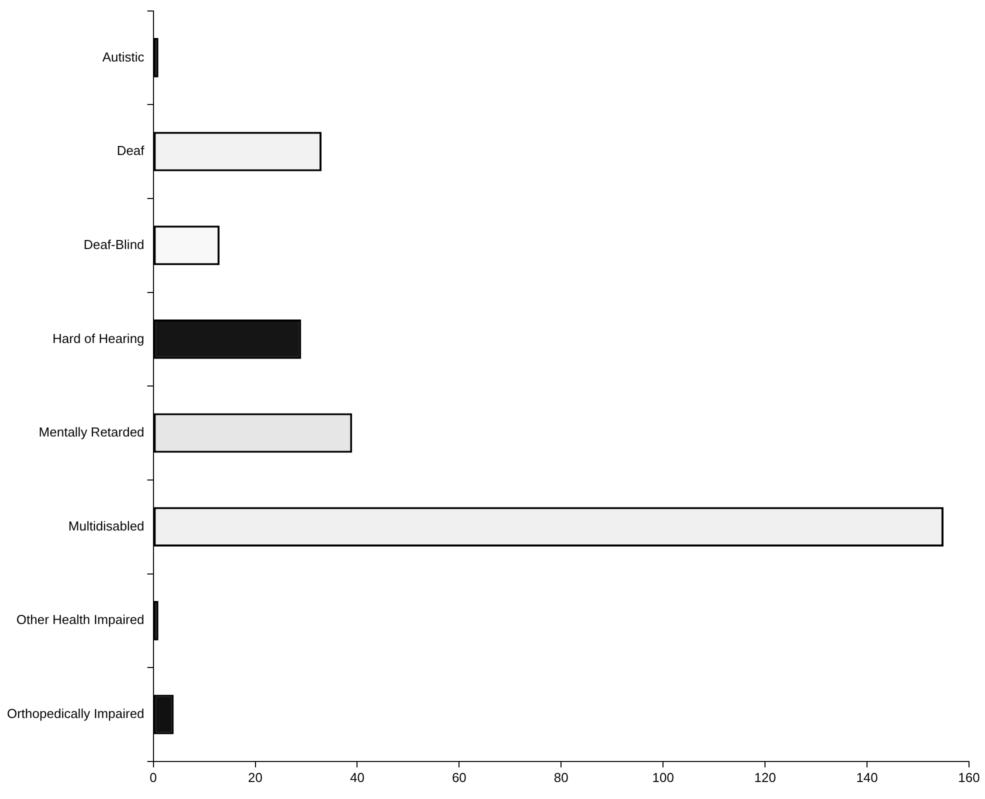  I want to click on x-tick-label: 140, so click(867, 777).